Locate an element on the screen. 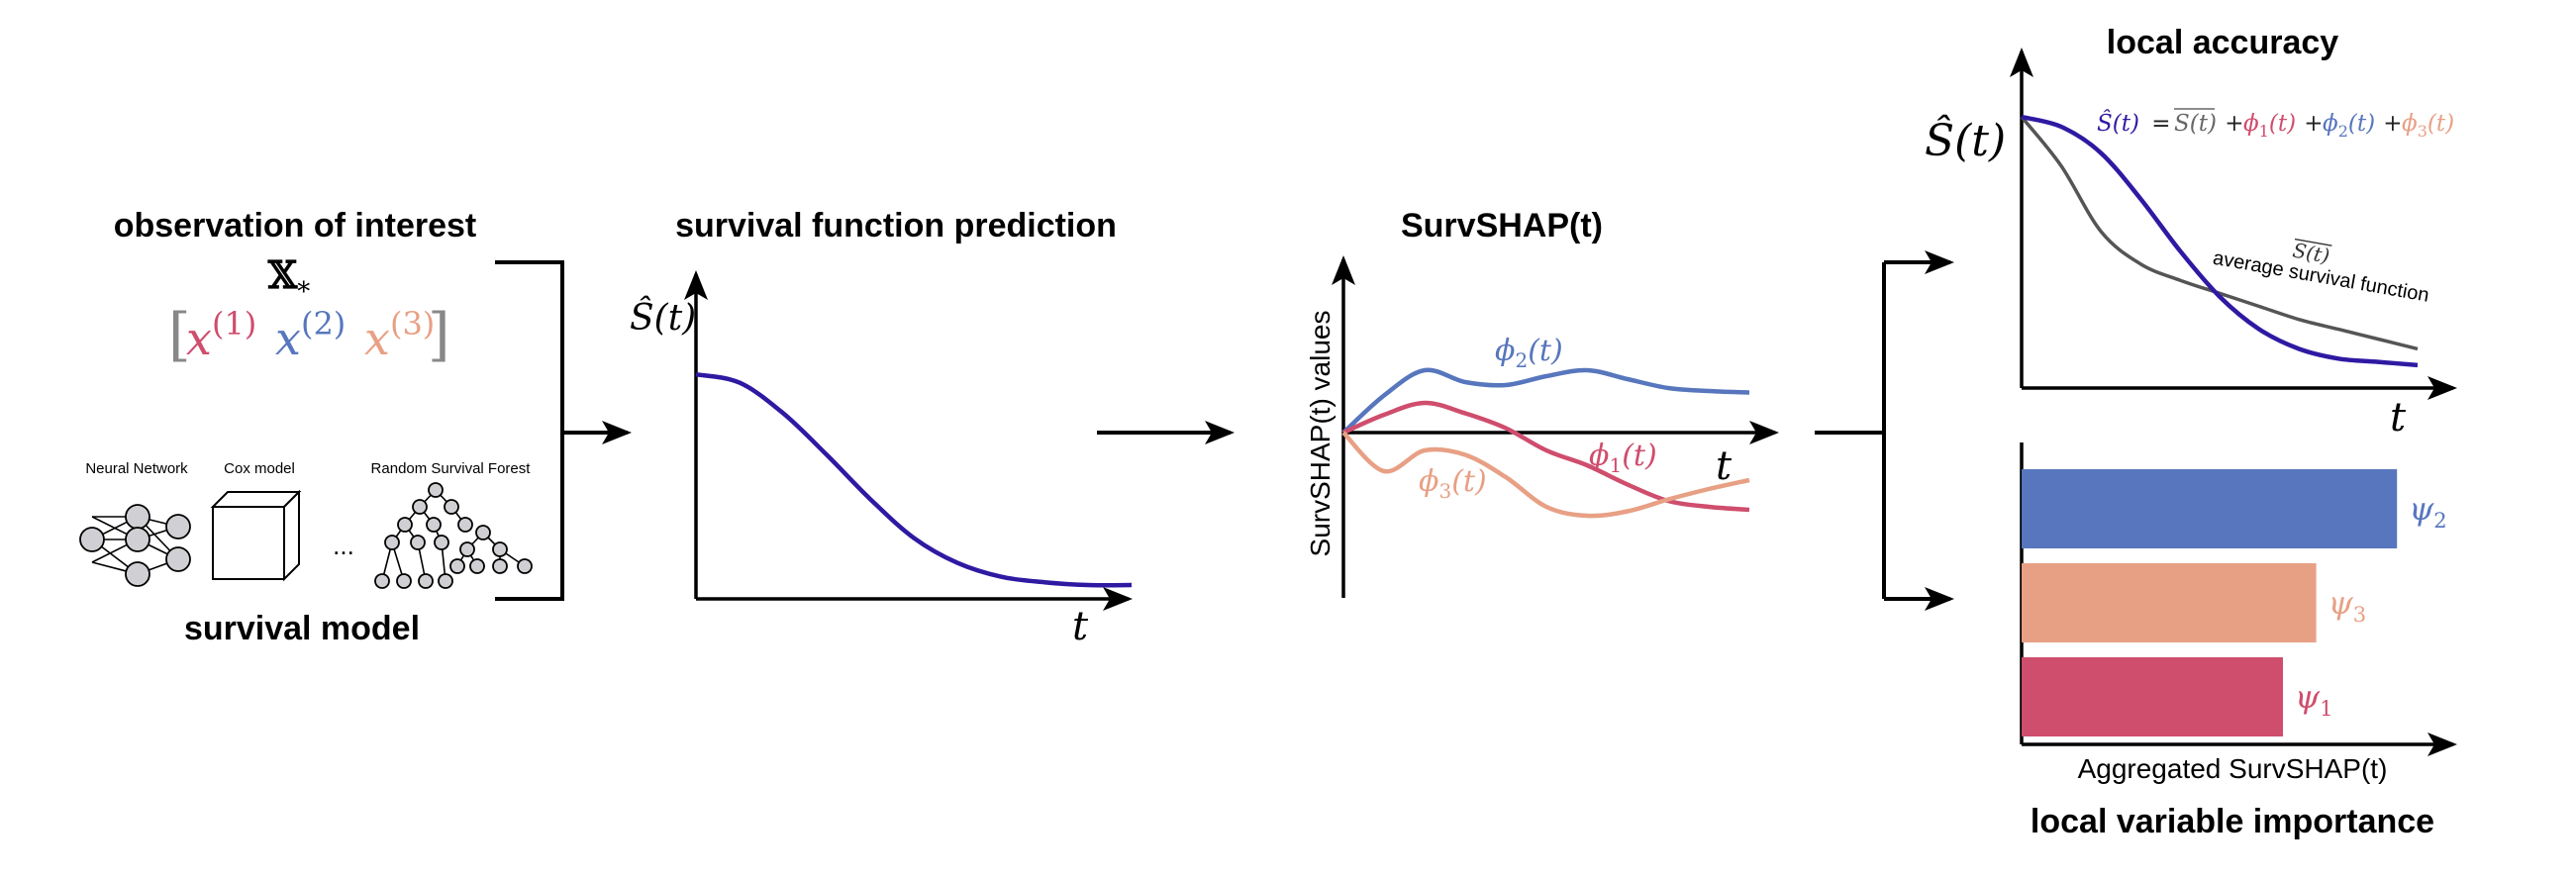  accuracy-y-label: Ŝ(t) is located at coordinates (1966, 140).